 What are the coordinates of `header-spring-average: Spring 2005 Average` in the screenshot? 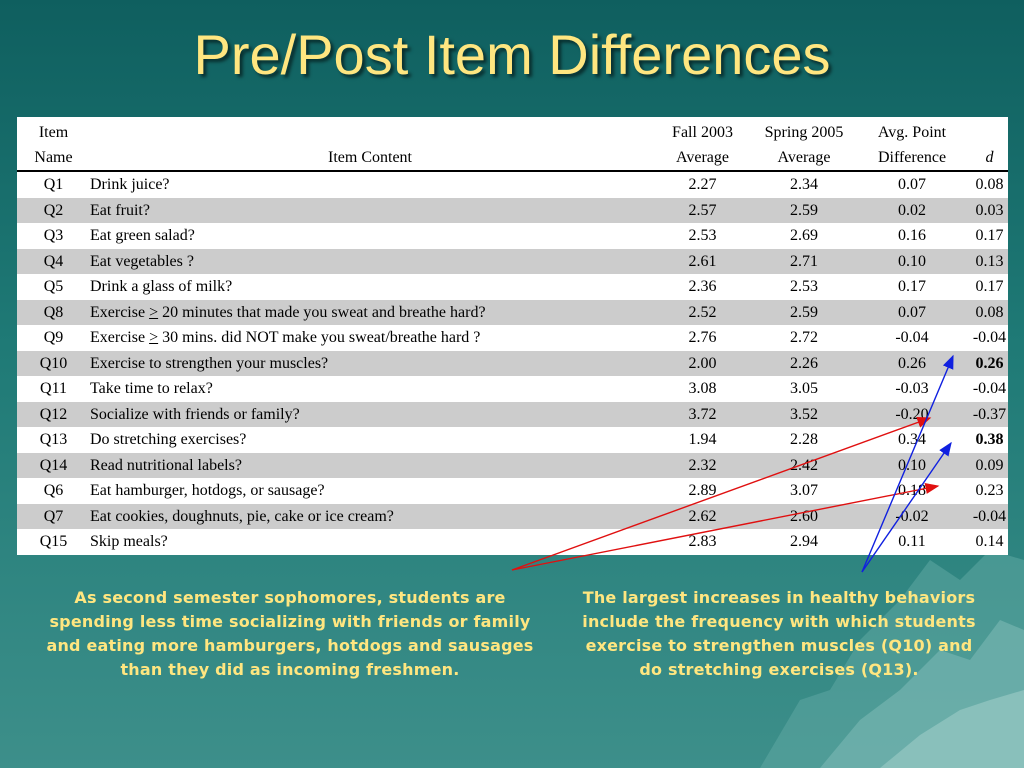 It's located at (804, 145).